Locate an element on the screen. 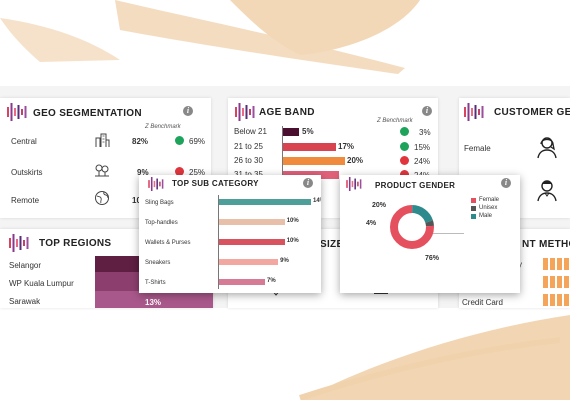 The width and height of the screenshot is (570, 400). age-label: 31 to 35 is located at coordinates (248, 174).